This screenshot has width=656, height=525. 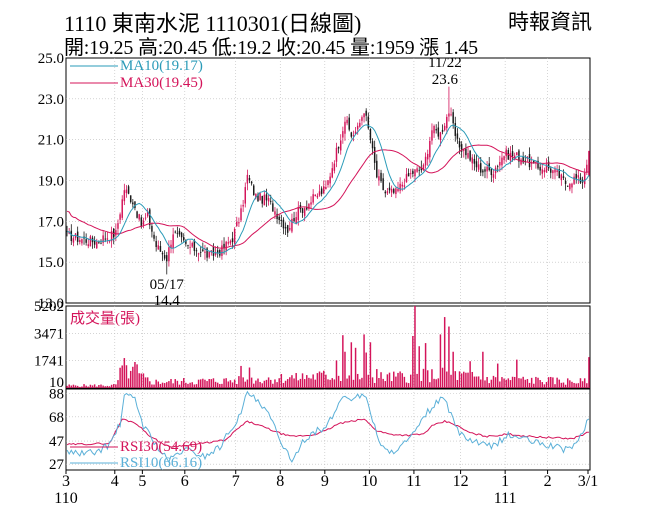 I want to click on price-tick-label: 15.0, so click(x=51, y=263).